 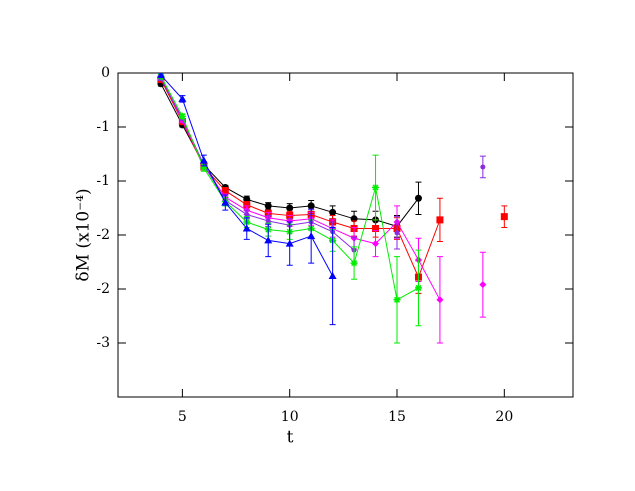 What do you see at coordinates (290, 438) in the screenshot?
I see `x-axis-label: t` at bounding box center [290, 438].